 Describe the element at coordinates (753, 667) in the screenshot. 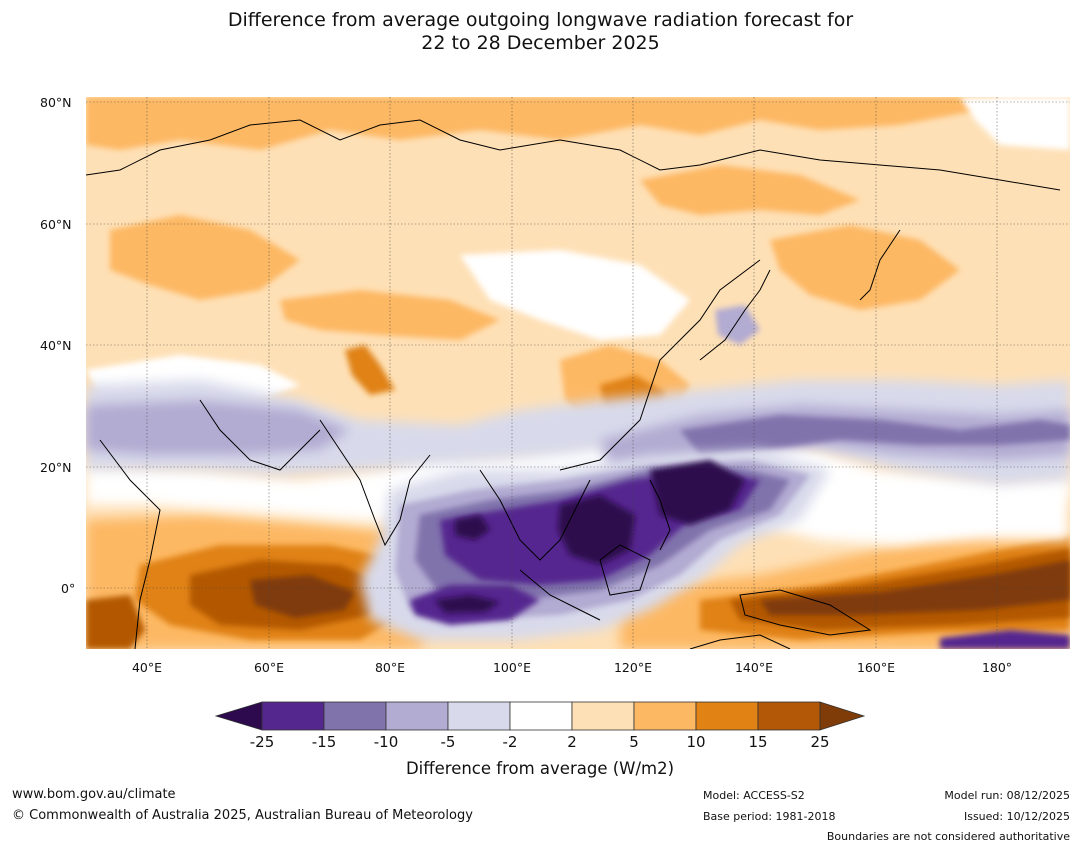

I see `lon-label-140e: 140°E` at that location.